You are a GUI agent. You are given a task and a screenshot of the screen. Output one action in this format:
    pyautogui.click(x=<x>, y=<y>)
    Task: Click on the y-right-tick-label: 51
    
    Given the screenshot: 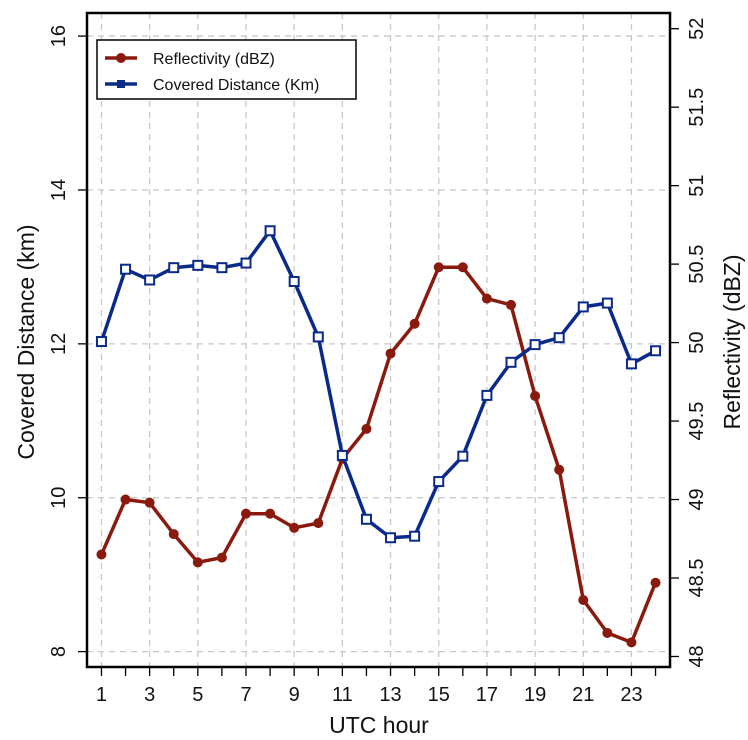 What is the action you would take?
    pyautogui.click(x=697, y=186)
    